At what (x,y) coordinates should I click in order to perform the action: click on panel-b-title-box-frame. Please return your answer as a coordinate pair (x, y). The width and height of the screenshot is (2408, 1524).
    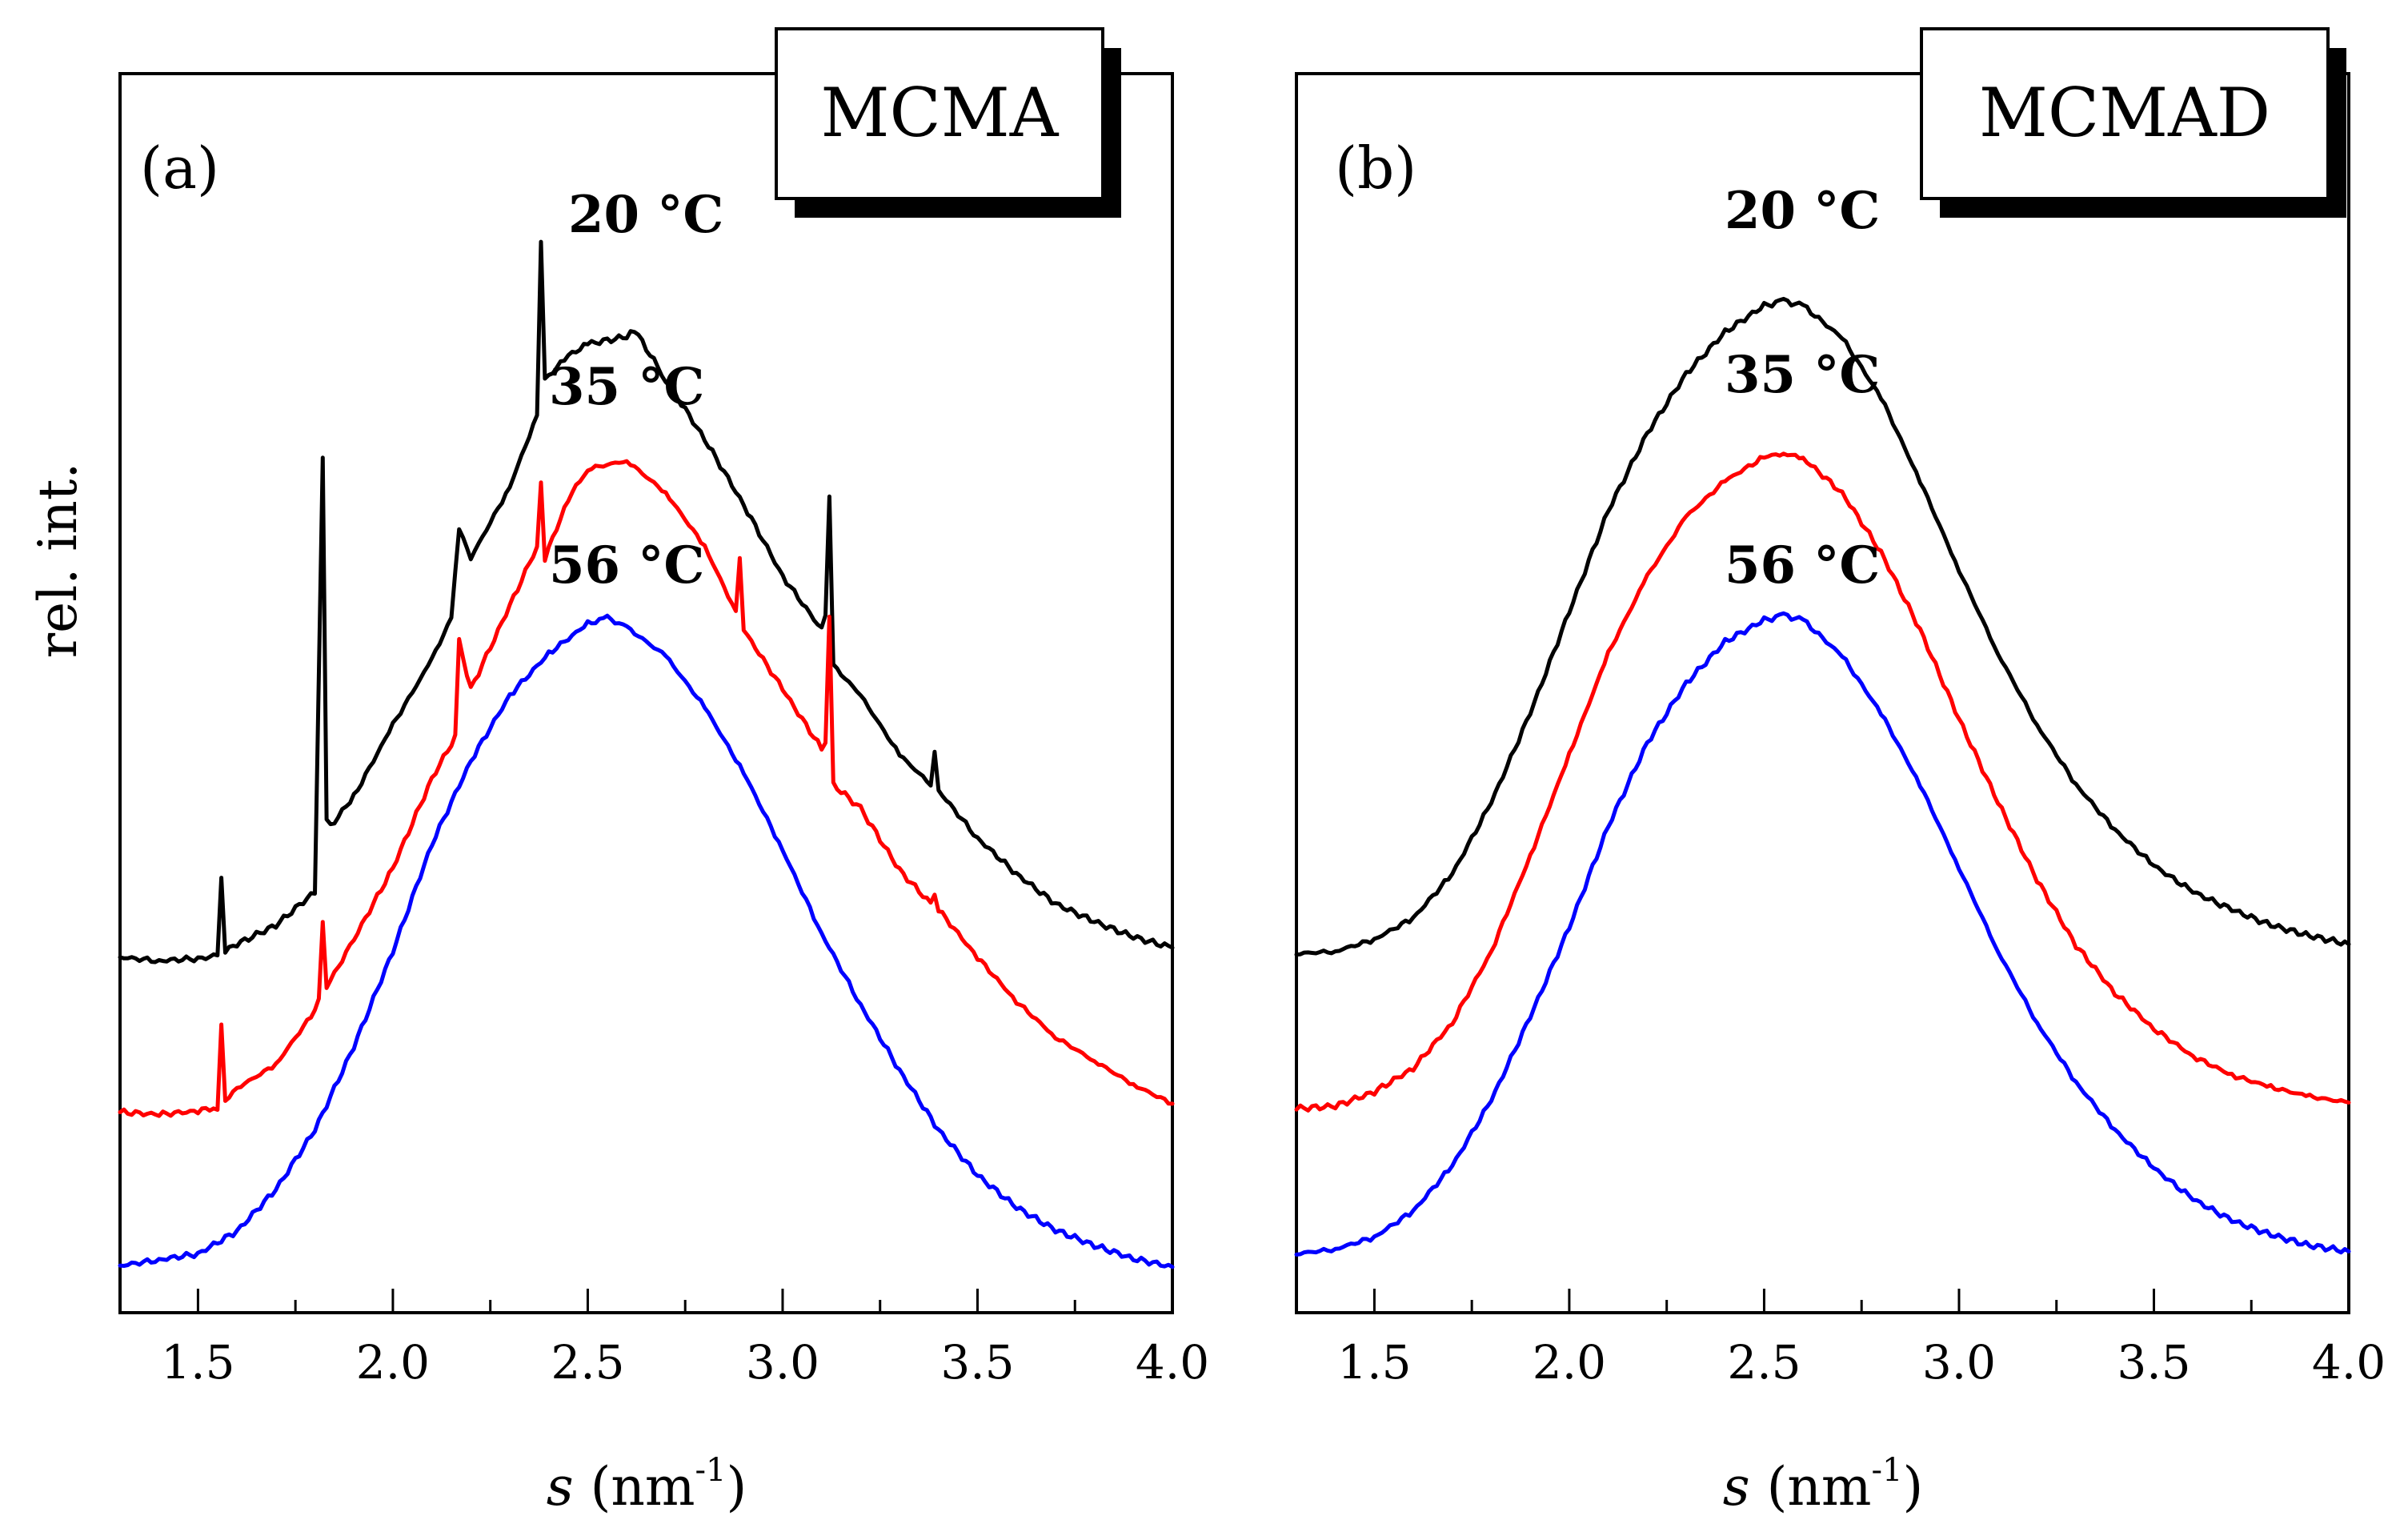
    Looking at the image, I should click on (2125, 113).